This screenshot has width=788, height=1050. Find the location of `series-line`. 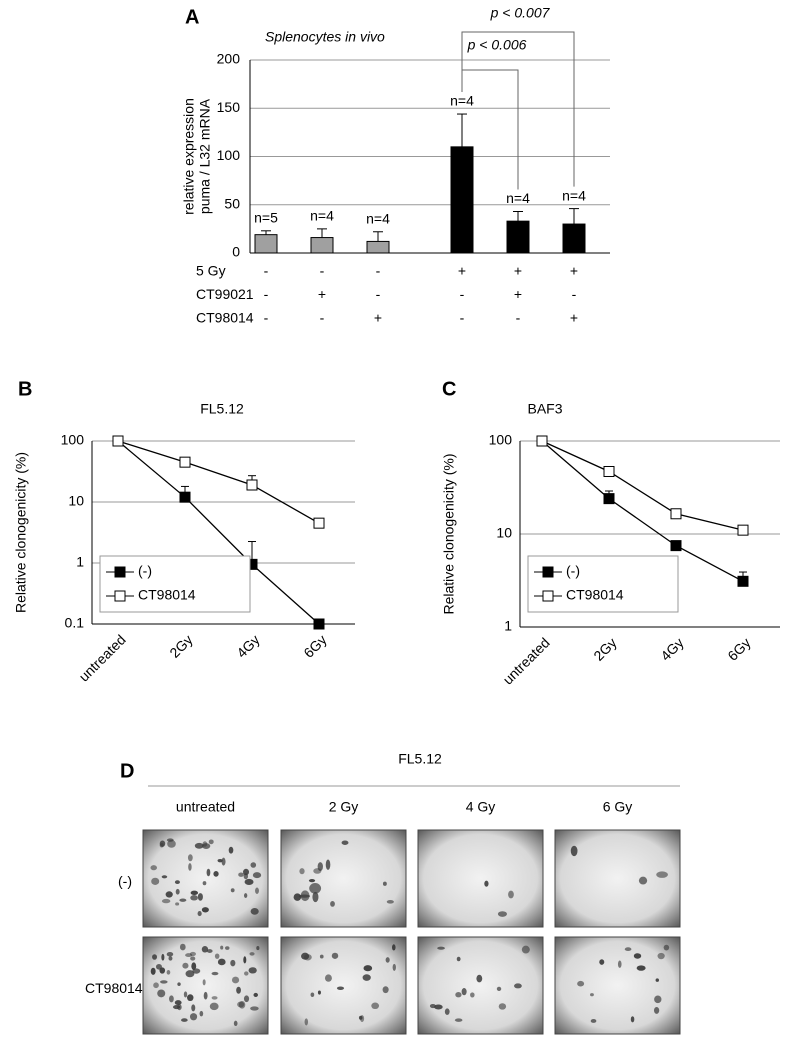

series-line is located at coordinates (642, 511).